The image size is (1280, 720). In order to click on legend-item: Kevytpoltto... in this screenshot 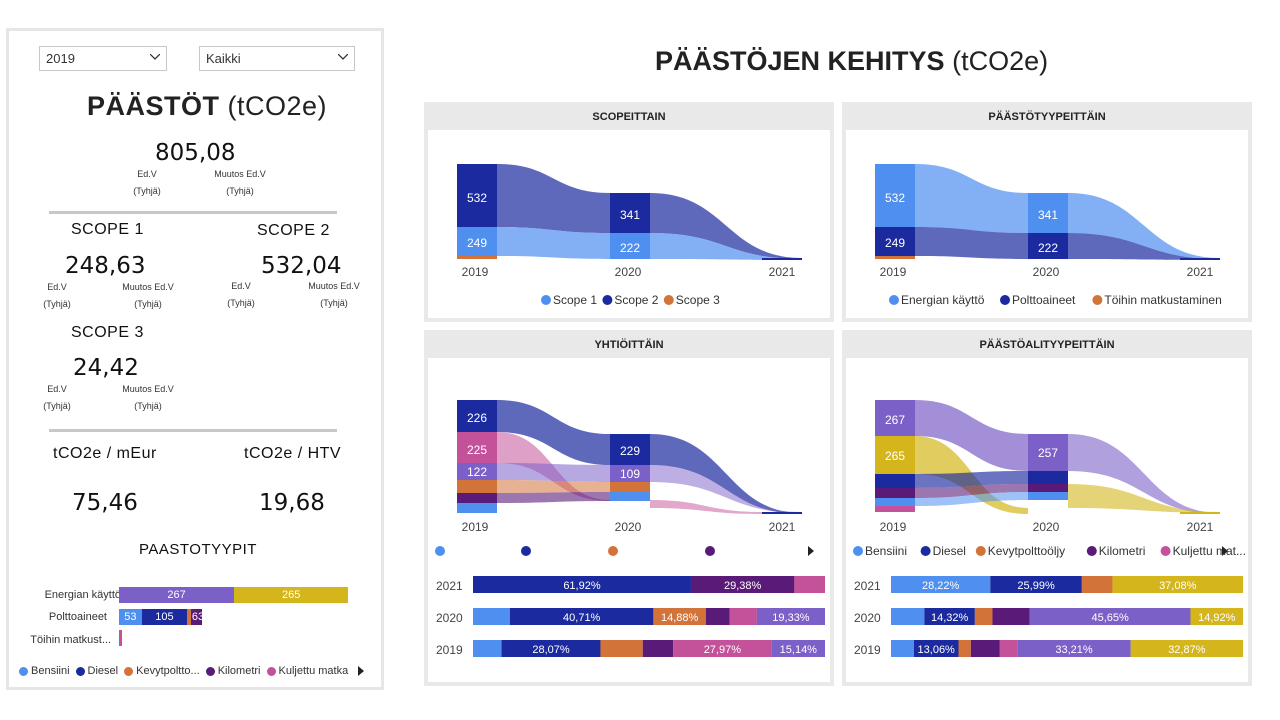, I will do `click(162, 671)`.